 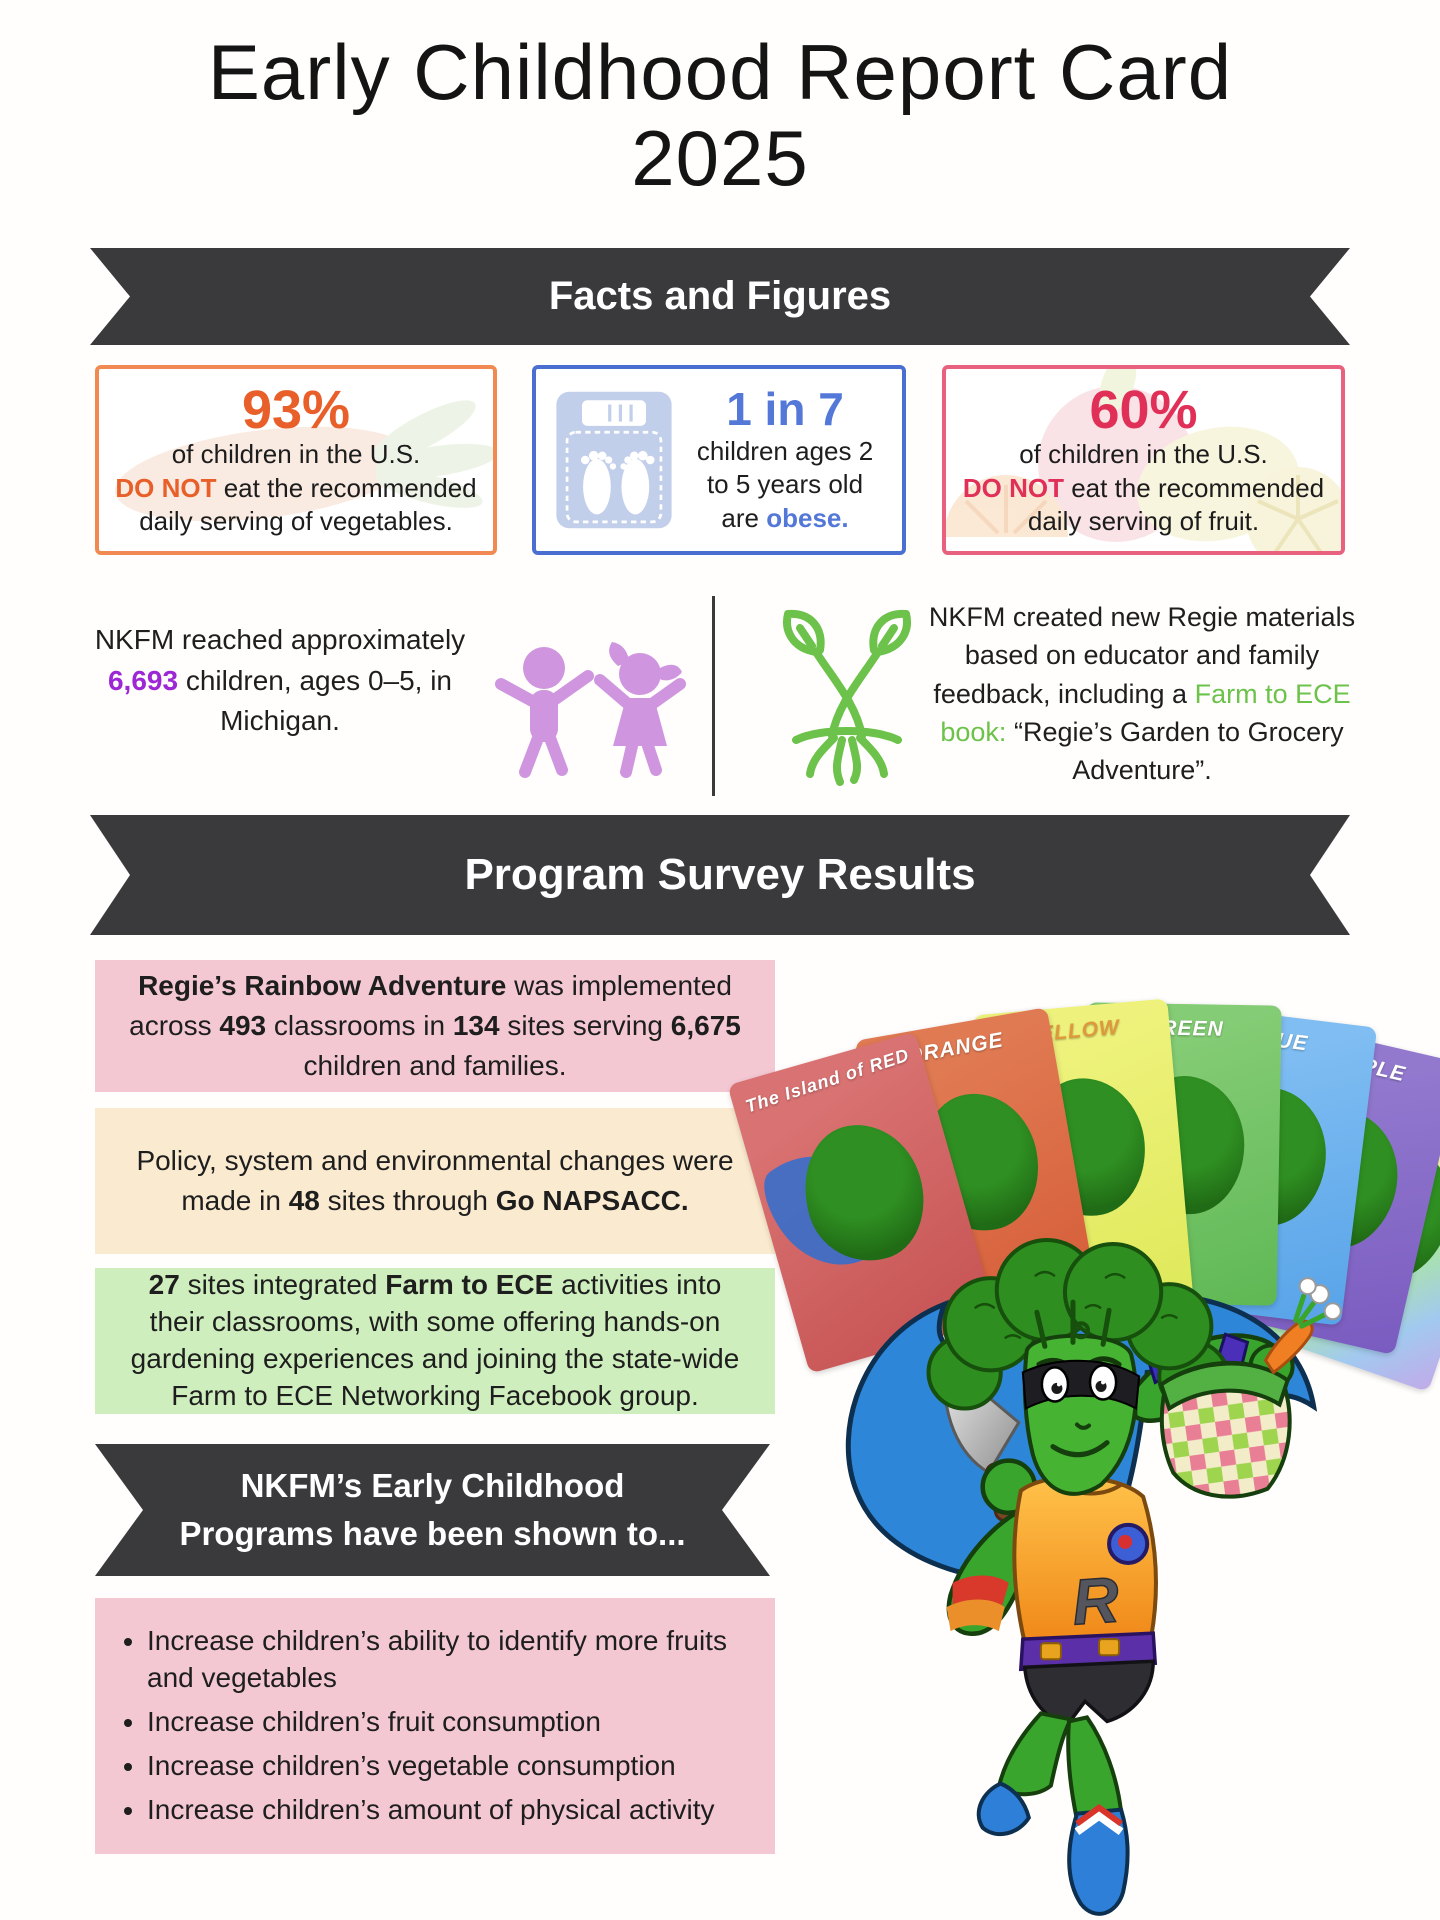 What do you see at coordinates (1143, 454) in the screenshot?
I see `stat-fruit-who: of children in the U.S.` at bounding box center [1143, 454].